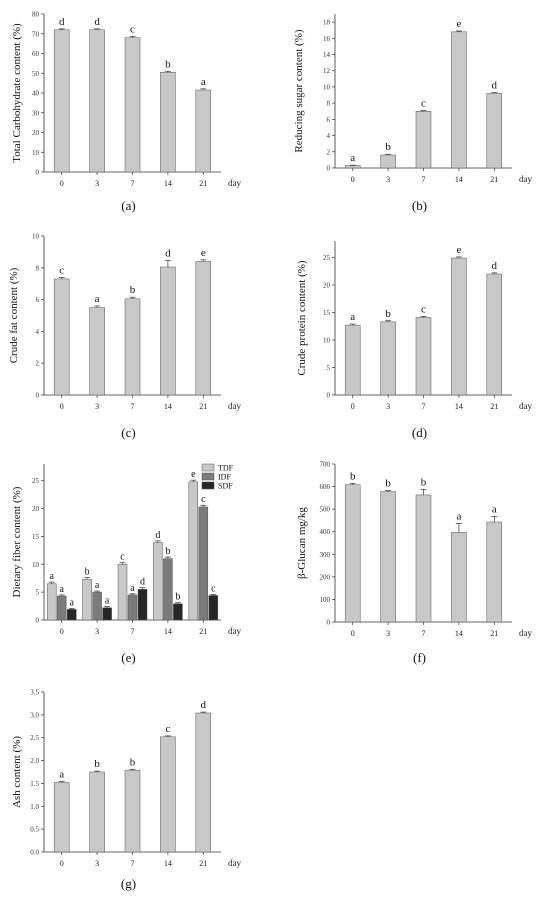 The image size is (550, 900). I want to click on legend-swatch-sdf, so click(208, 485).